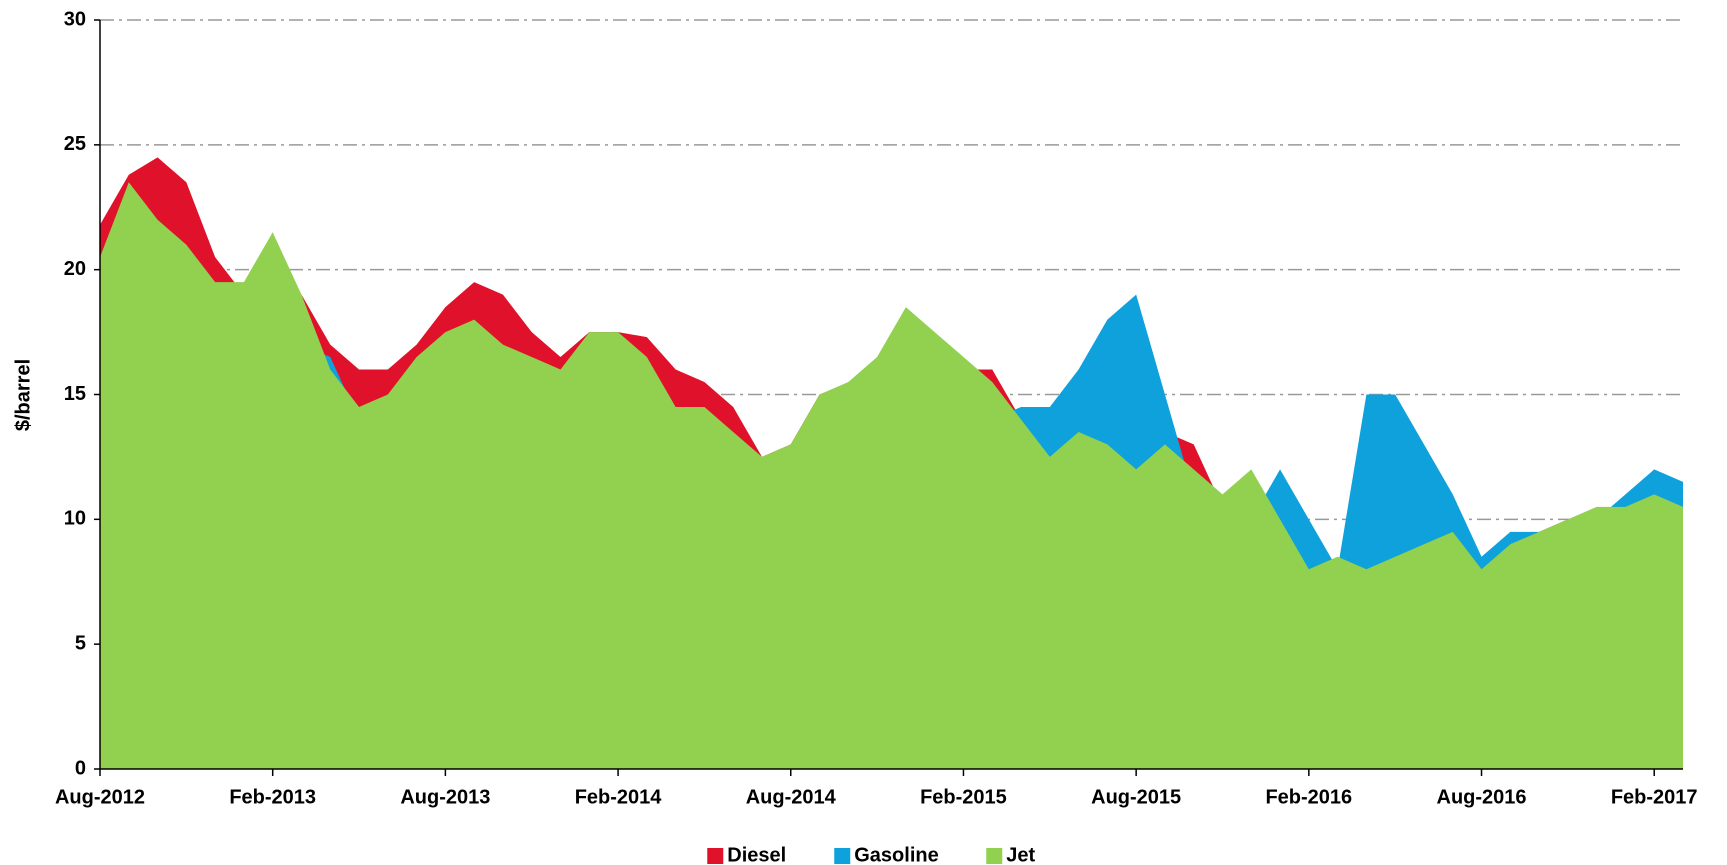 The height and width of the screenshot is (865, 1727). Describe the element at coordinates (80, 643) in the screenshot. I see `y-tick-label: 5` at that location.